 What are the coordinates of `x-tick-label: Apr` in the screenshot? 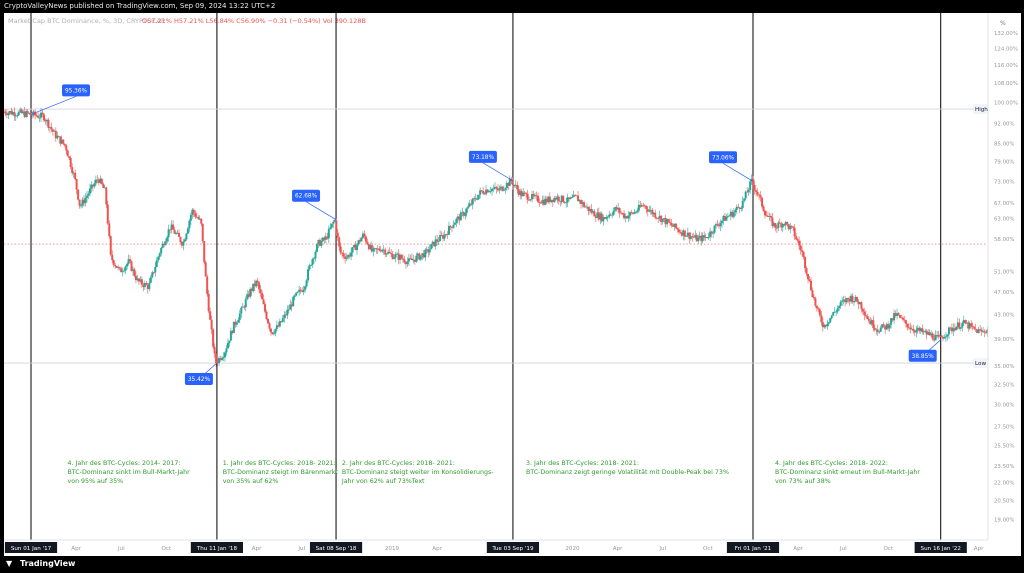 It's located at (979, 549).